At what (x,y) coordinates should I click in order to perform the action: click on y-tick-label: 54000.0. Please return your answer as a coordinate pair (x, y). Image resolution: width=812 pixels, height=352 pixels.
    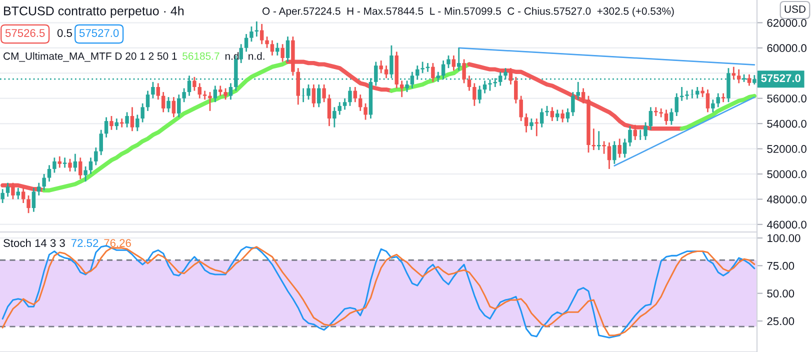
    Looking at the image, I should click on (786, 124).